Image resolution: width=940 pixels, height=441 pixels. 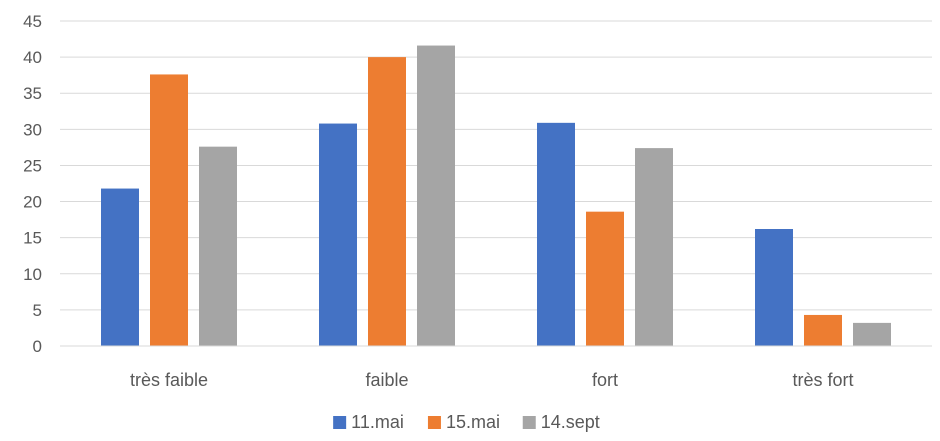 I want to click on legend: 11.mai 15.mai 14.sept, so click(x=466, y=422).